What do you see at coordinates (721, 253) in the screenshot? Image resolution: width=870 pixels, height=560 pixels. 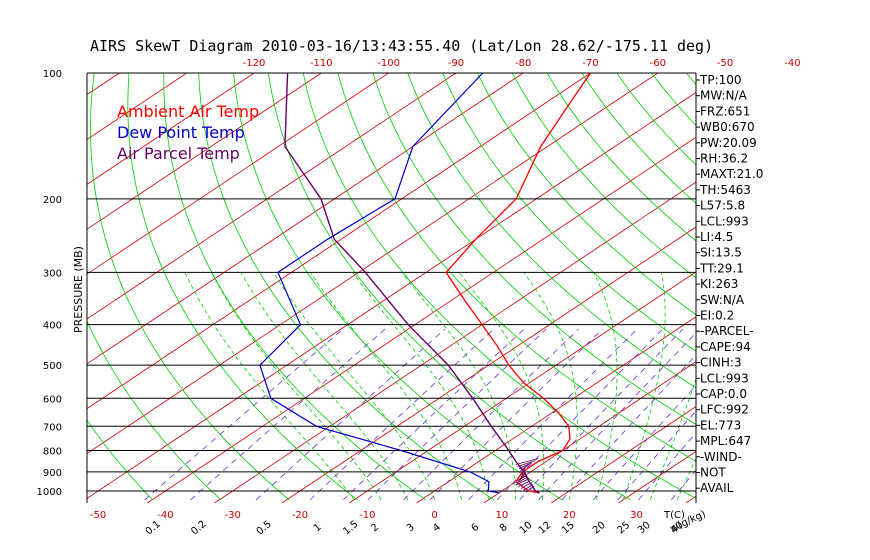 I see `index-entry: SI:13.5` at bounding box center [721, 253].